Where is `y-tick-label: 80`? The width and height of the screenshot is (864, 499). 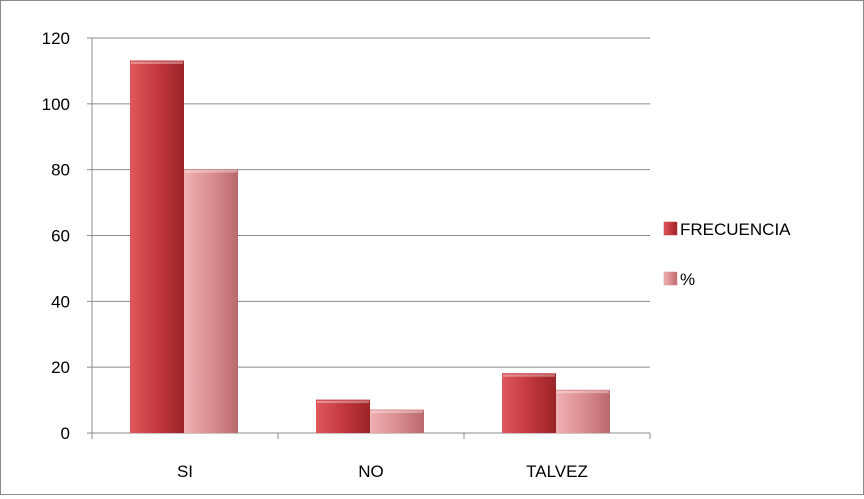
y-tick-label: 80 is located at coordinates (60, 170).